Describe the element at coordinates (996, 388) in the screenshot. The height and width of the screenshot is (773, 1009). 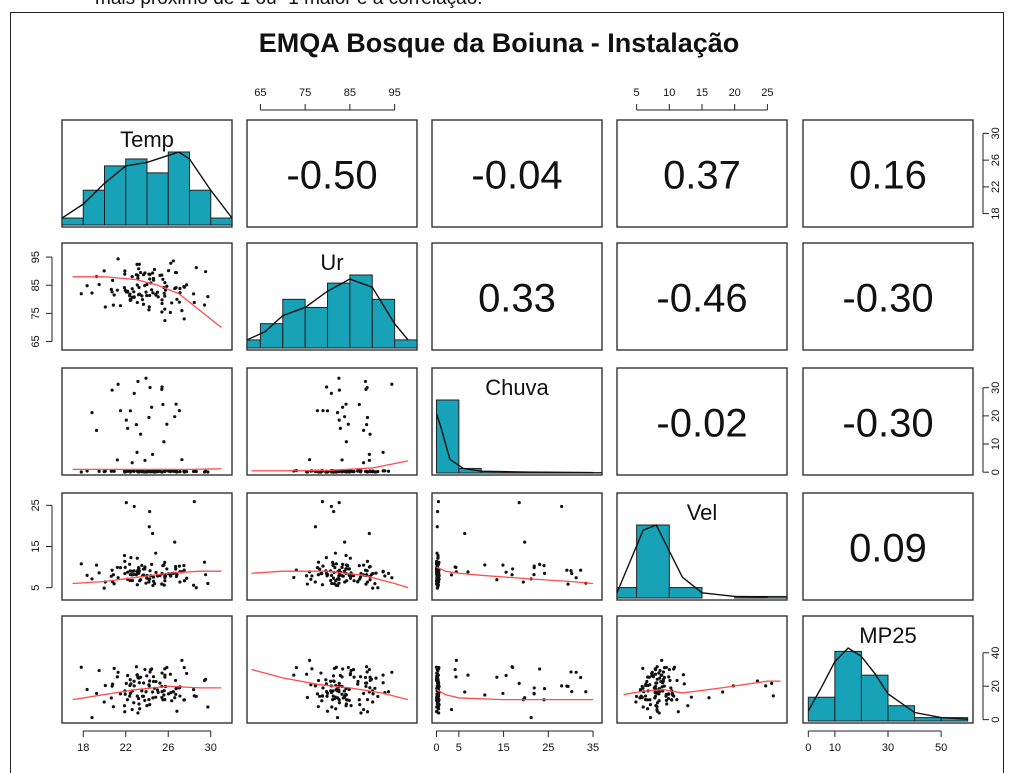
I see `tick-label-right-chuva-30: 30` at that location.